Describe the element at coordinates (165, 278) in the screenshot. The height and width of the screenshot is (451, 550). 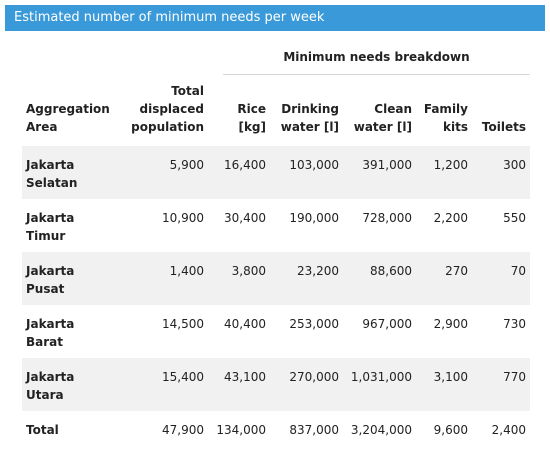
I see `row-population: 1,400` at that location.